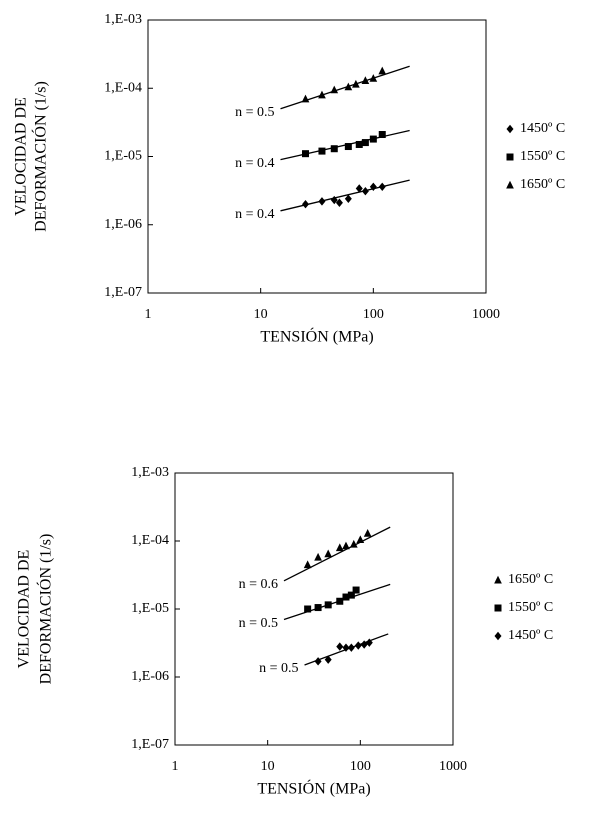  I want to click on fit-annotation: n = 0.6, so click(258, 584).